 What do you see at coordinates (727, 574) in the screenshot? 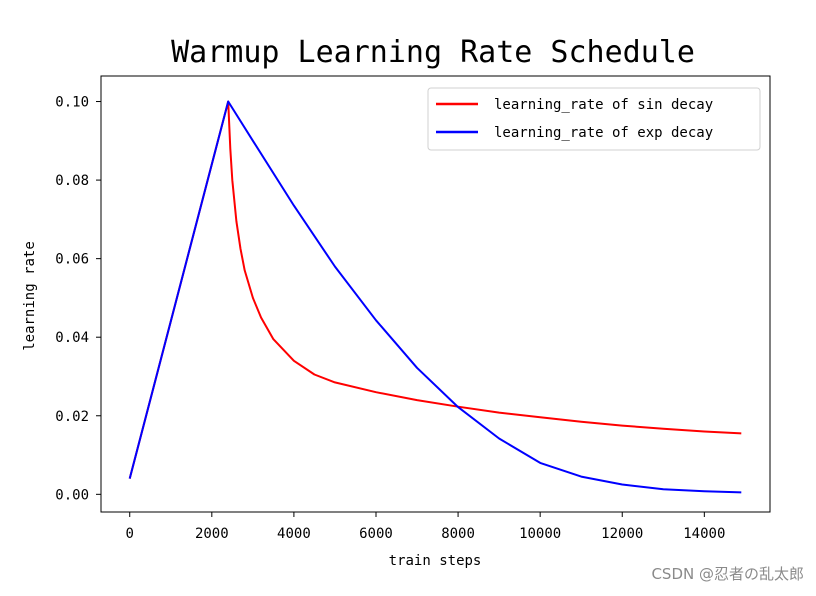
I see `watermark-text: CSDN @忍者の乱太郎` at bounding box center [727, 574].